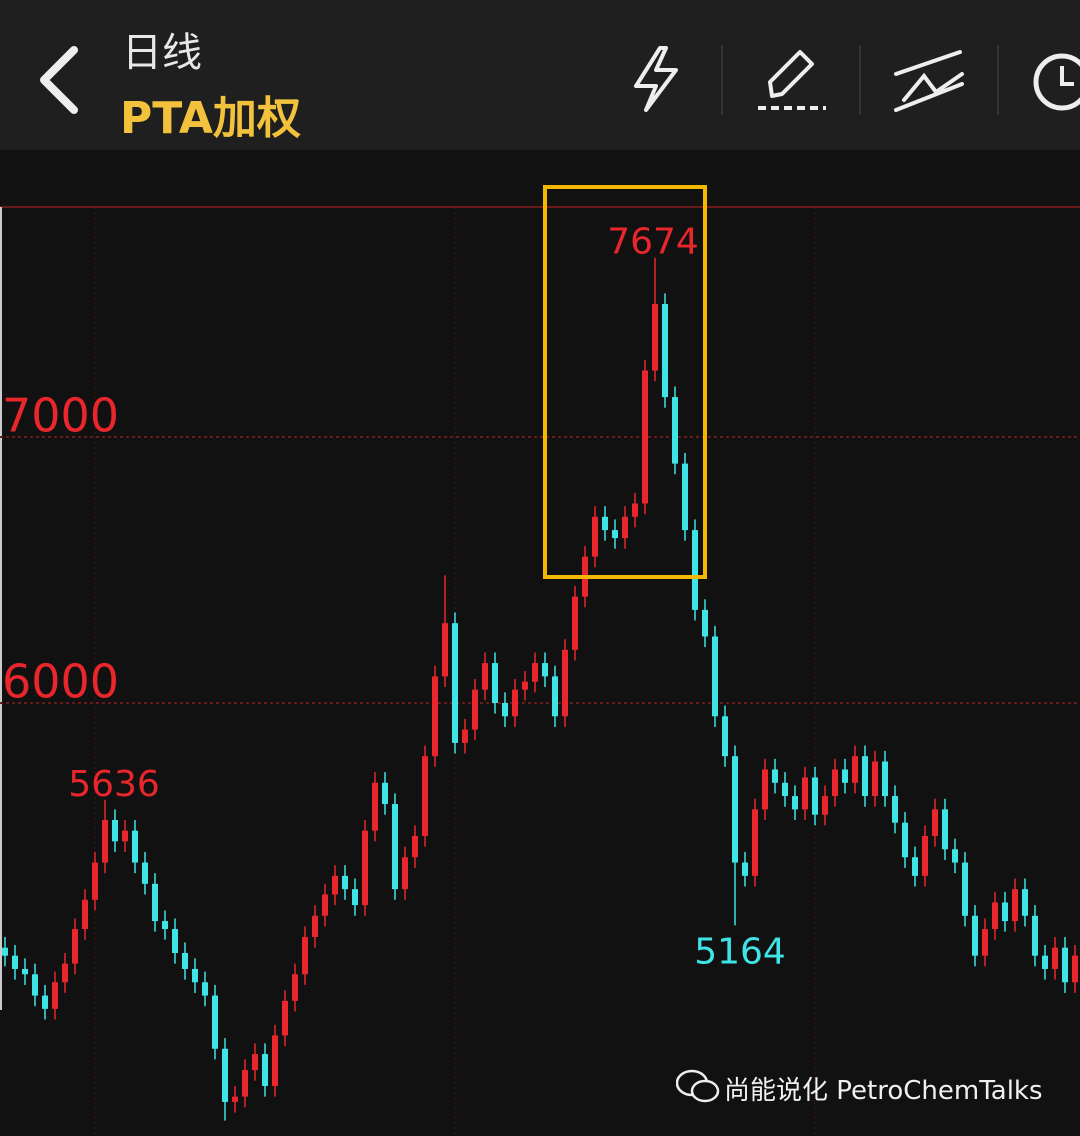  Describe the element at coordinates (210, 118) in the screenshot. I see `symbol-label: PTA加权` at that location.